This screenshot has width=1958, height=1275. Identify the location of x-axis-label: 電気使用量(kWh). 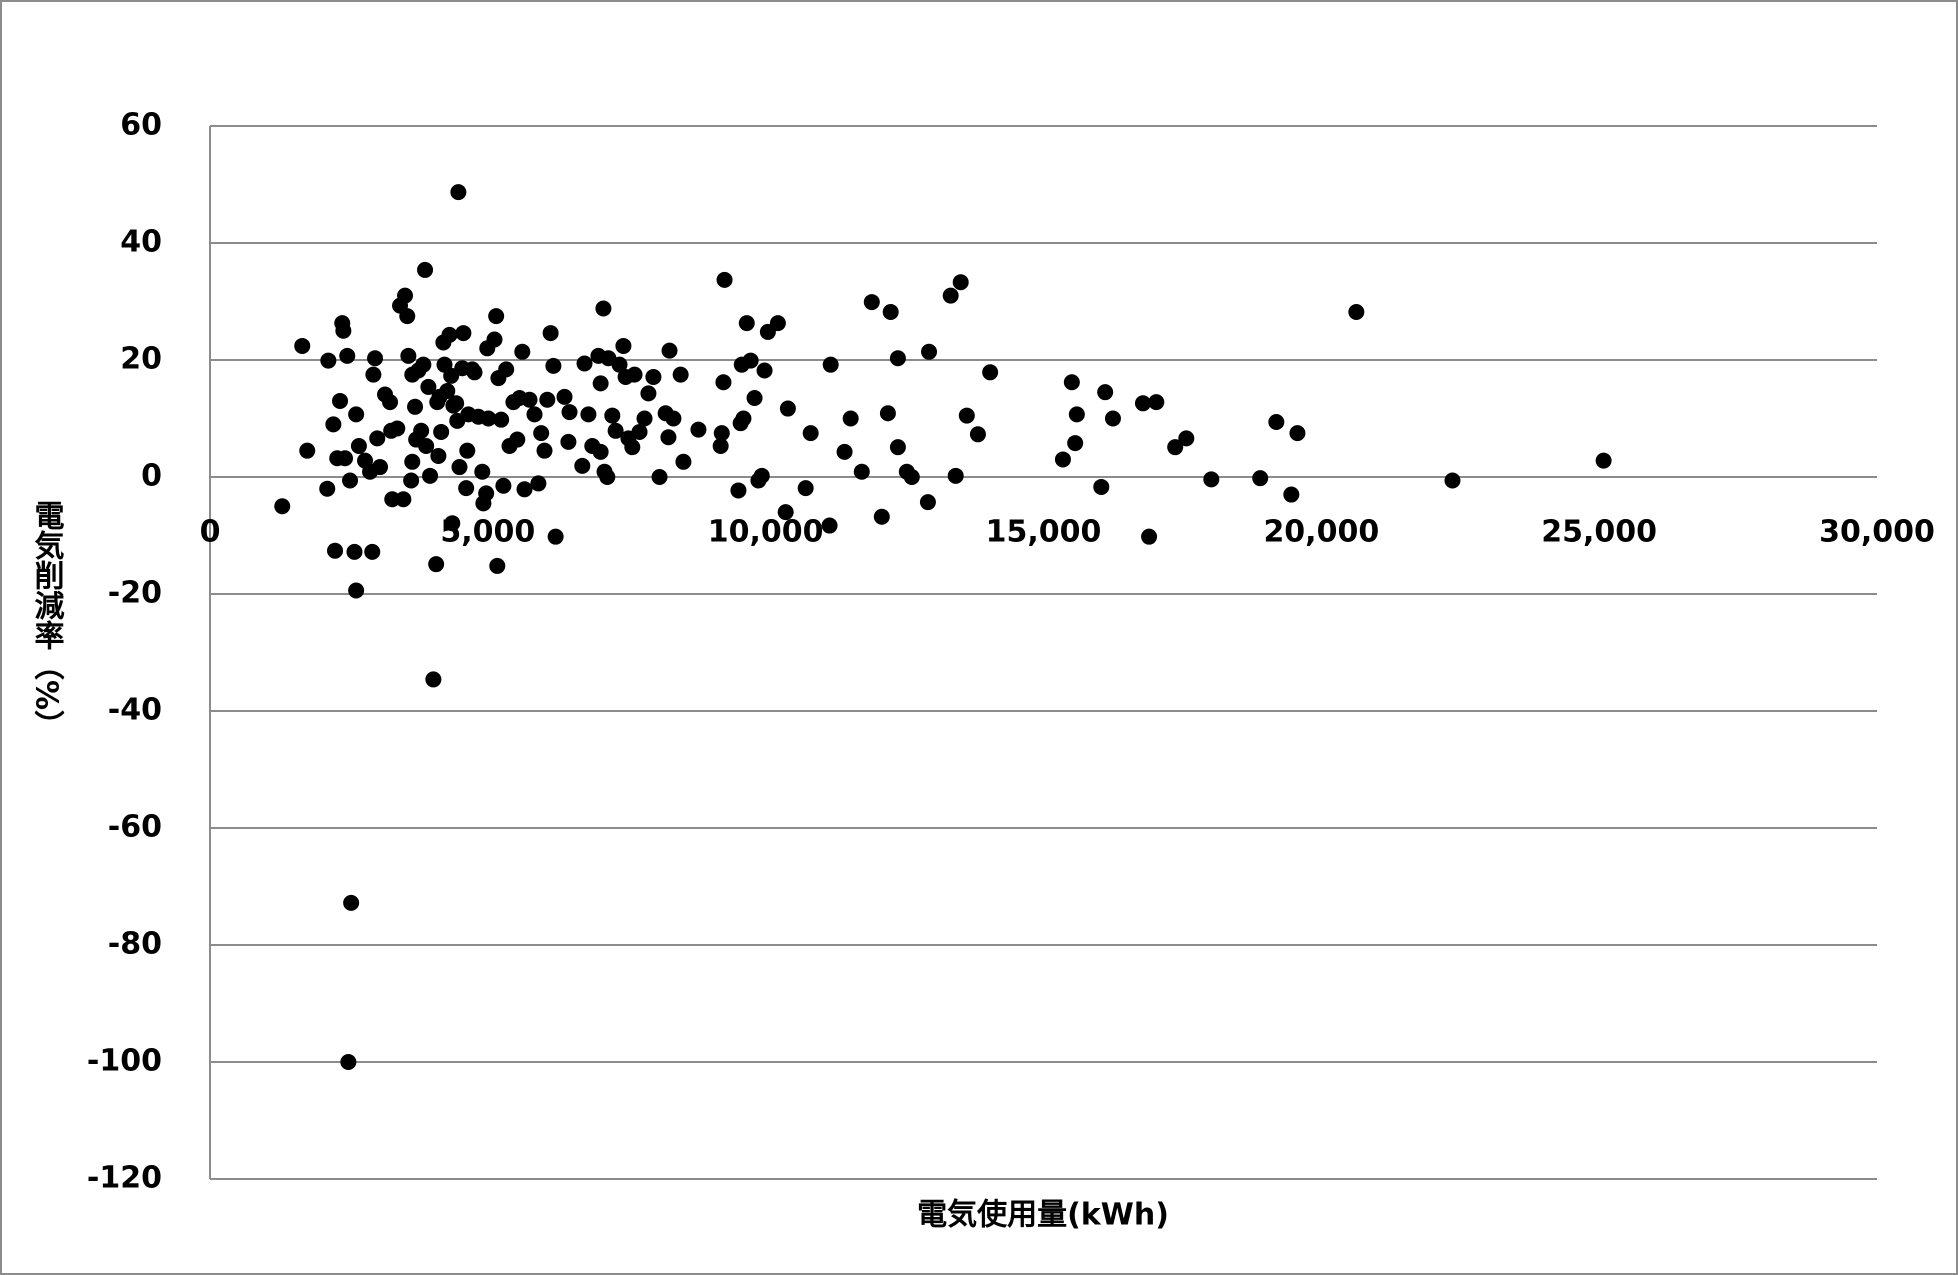
(1043, 1215).